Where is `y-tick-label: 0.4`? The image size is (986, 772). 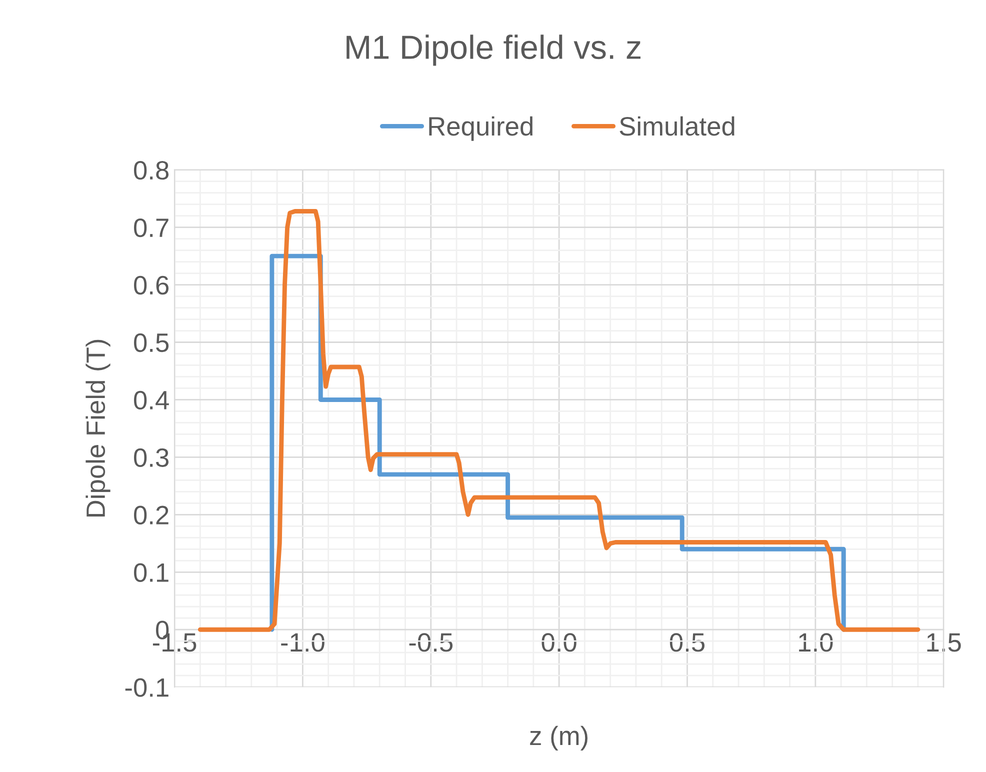 y-tick-label: 0.4 is located at coordinates (151, 400).